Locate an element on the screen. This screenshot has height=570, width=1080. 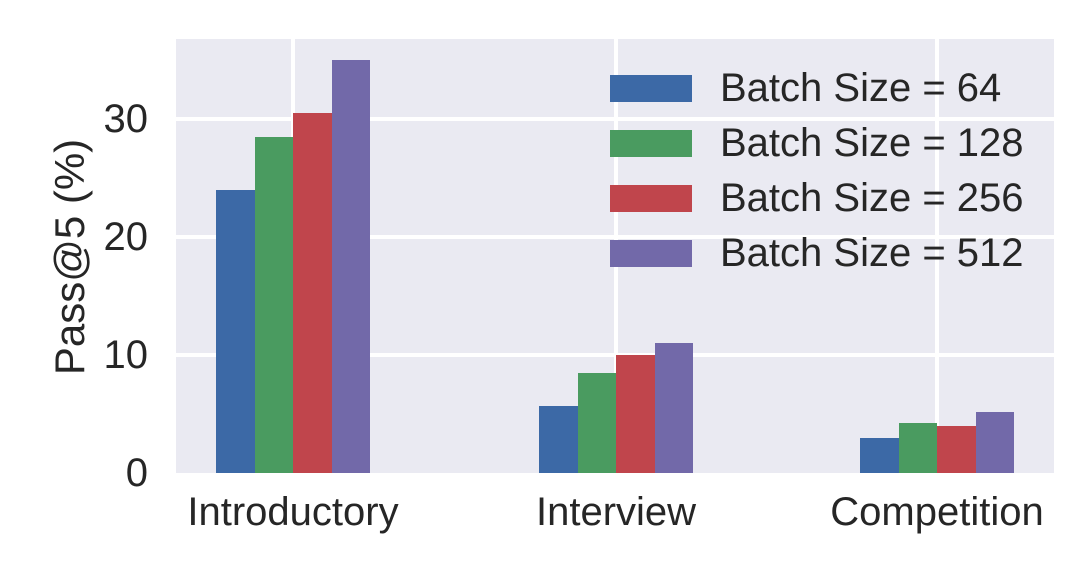
bar-interview-series1 is located at coordinates (596, 422).